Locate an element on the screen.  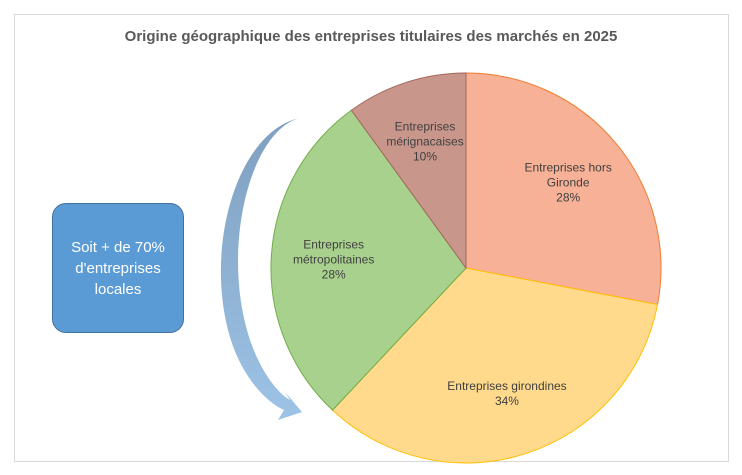
data-label: Entreprises girondines 34% is located at coordinates (507, 394).